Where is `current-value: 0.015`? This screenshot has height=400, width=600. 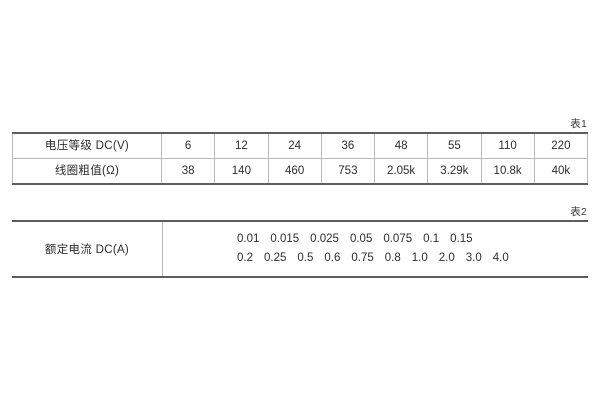
current-value: 0.015 is located at coordinates (285, 239).